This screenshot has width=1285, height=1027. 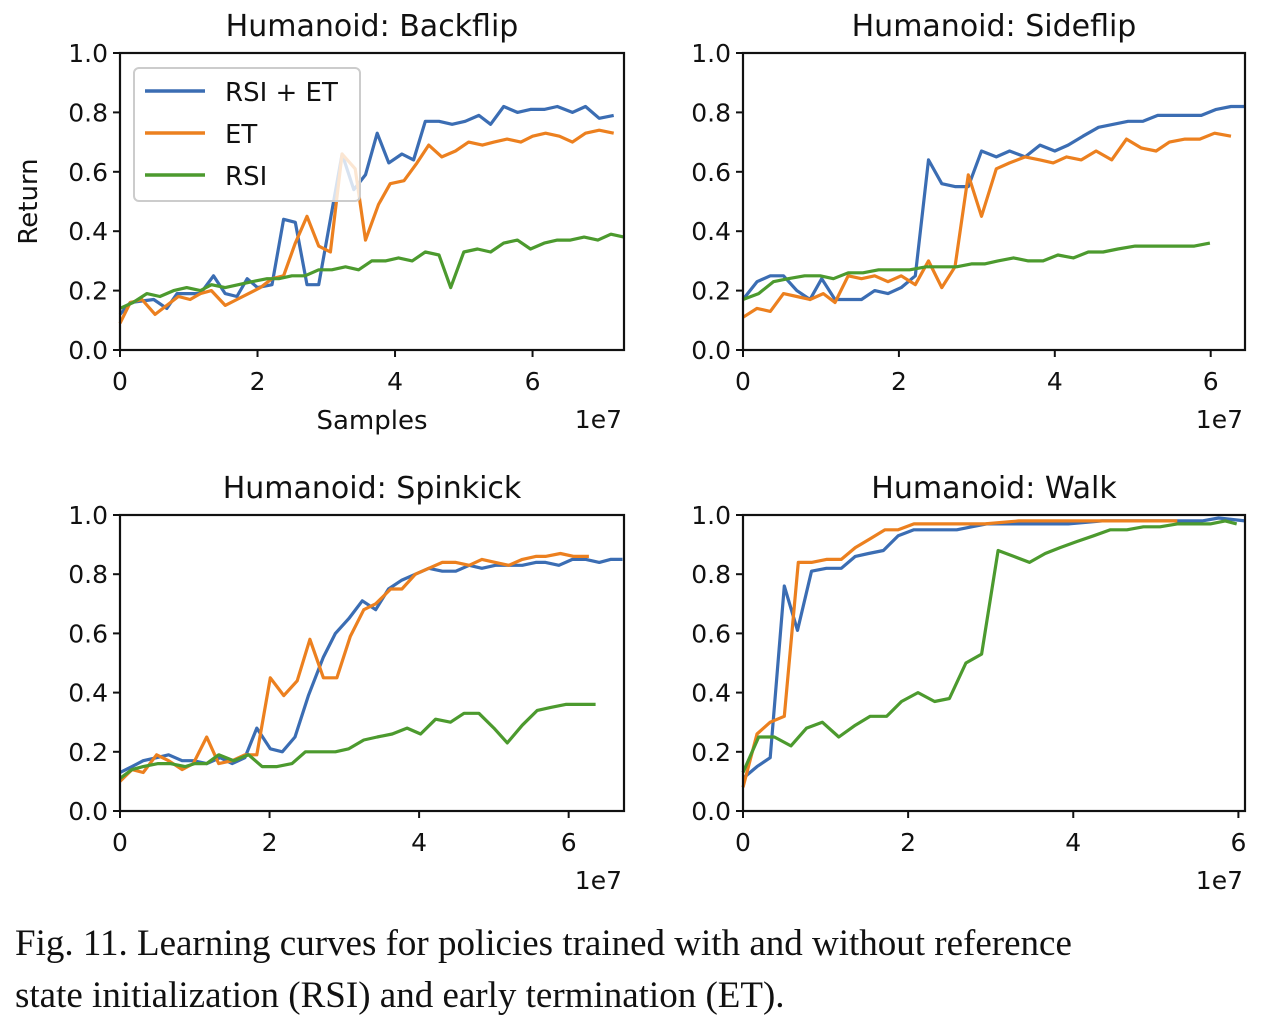 I want to click on legend-label: RSI, so click(x=246, y=177).